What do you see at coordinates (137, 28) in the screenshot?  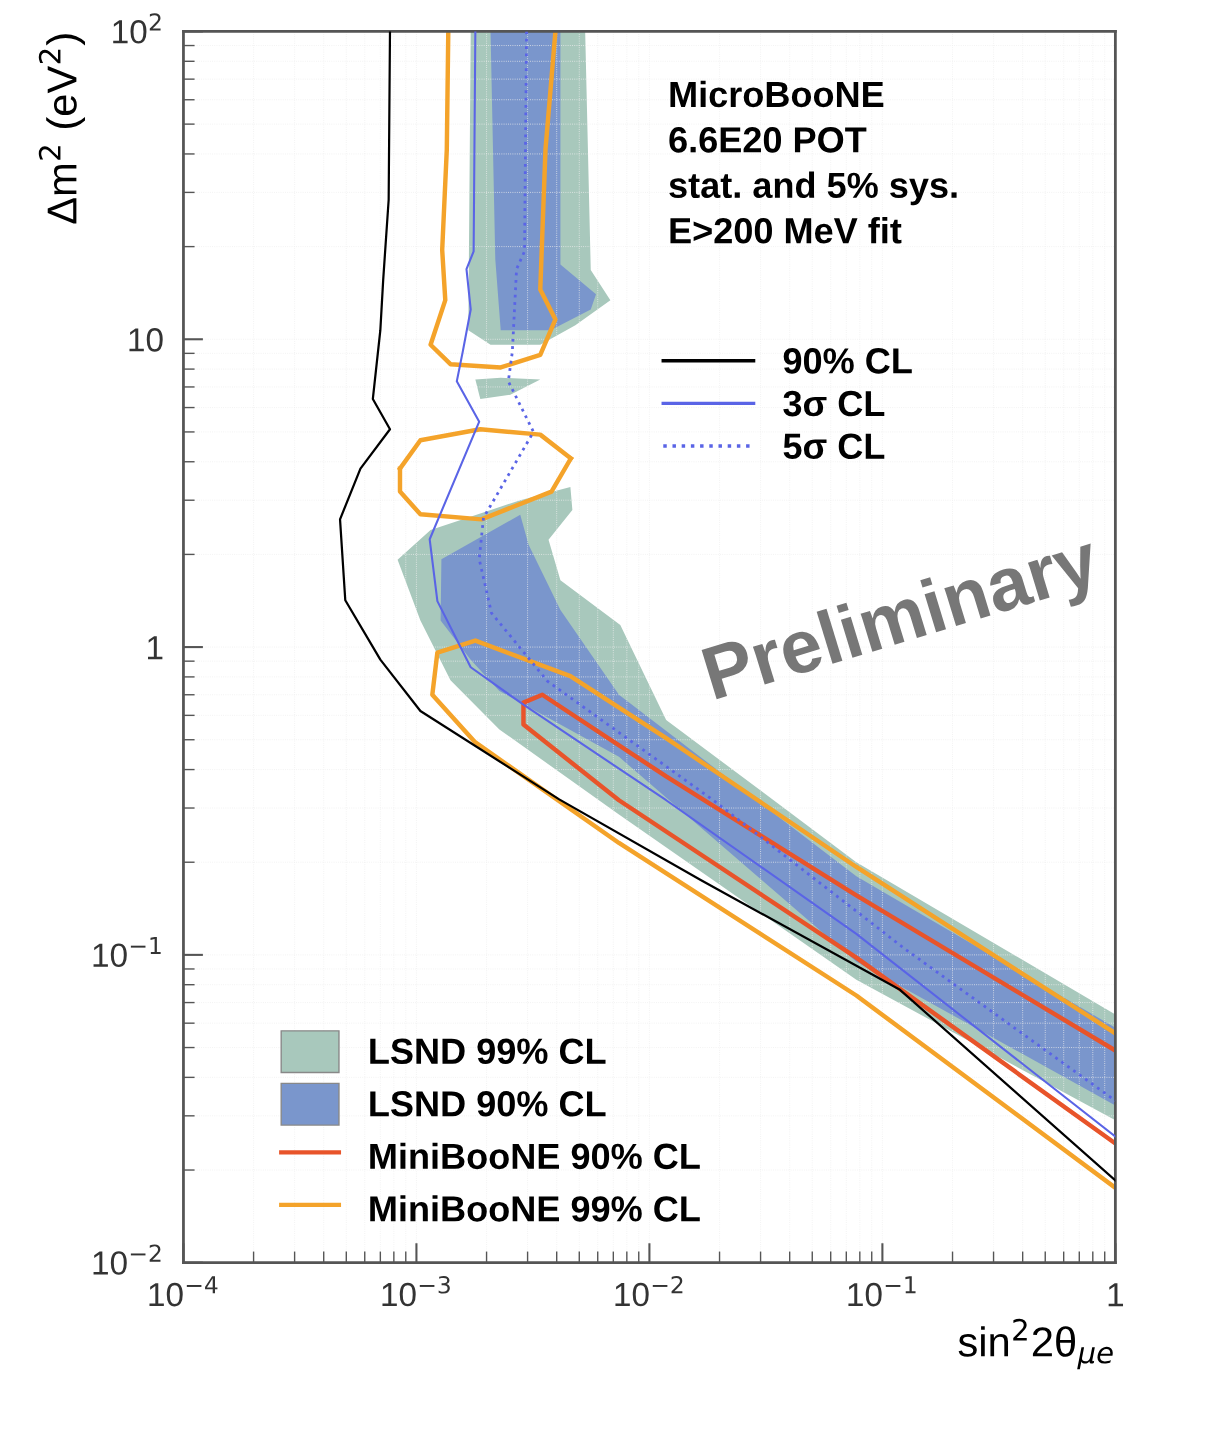 I see `y-tick-label: 10$^{2}$` at bounding box center [137, 28].